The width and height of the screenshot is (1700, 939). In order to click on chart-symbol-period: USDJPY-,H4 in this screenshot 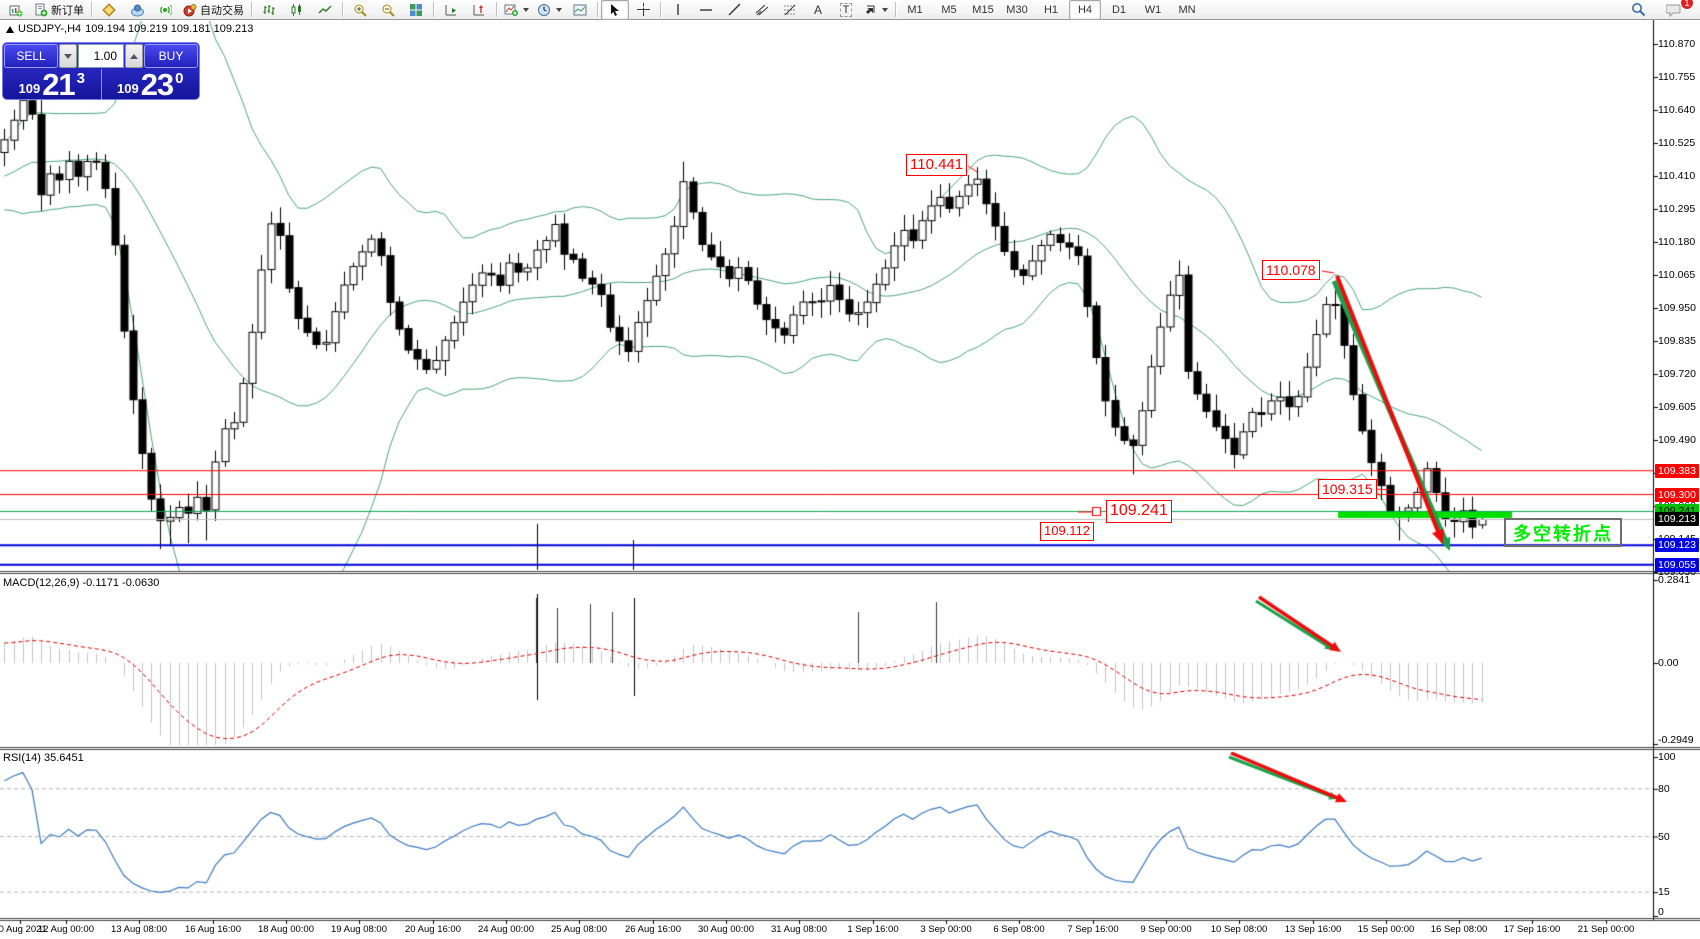, I will do `click(50, 29)`.